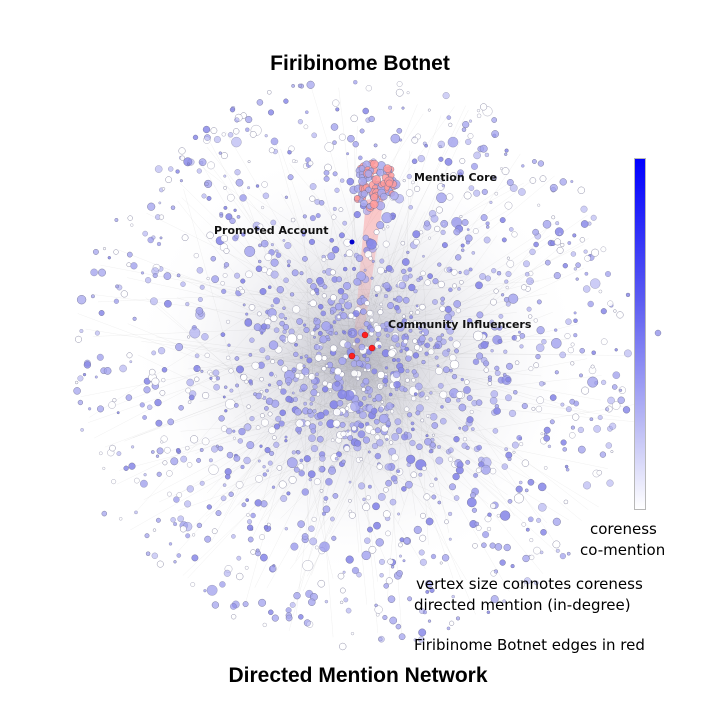  I want to click on promoted-account-label: Promoted Account, so click(271, 230).